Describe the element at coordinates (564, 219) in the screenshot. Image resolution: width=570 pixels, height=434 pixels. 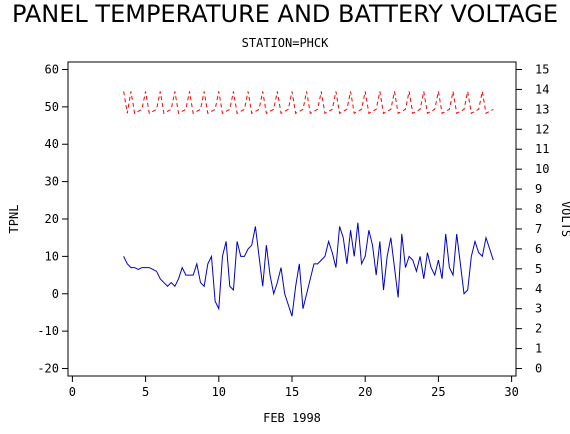
I see `y2-axis-label: VOLTS` at that location.